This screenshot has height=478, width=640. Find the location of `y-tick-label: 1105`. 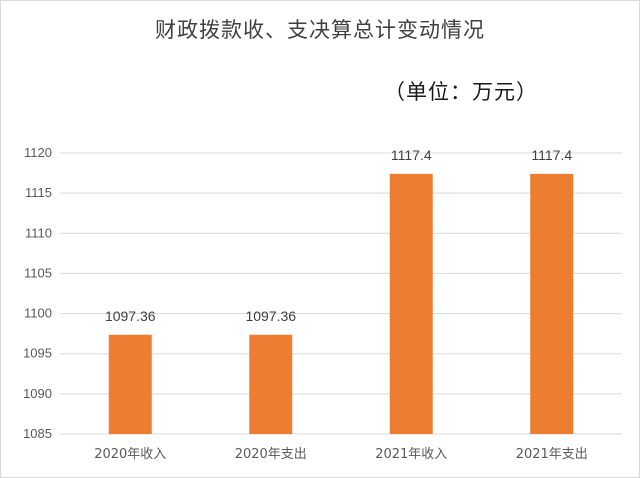

y-tick-label: 1105 is located at coordinates (38, 272).